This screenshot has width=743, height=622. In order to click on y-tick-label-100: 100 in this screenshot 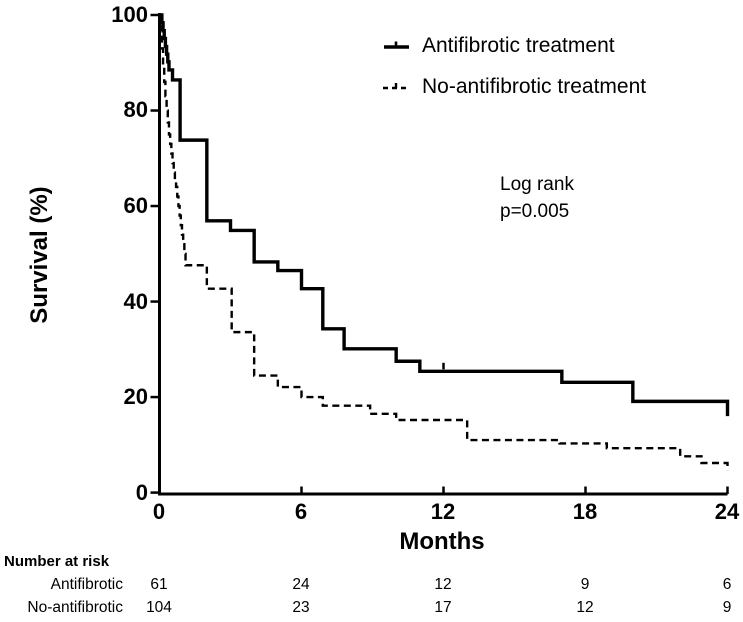, I will do `click(129, 14)`.